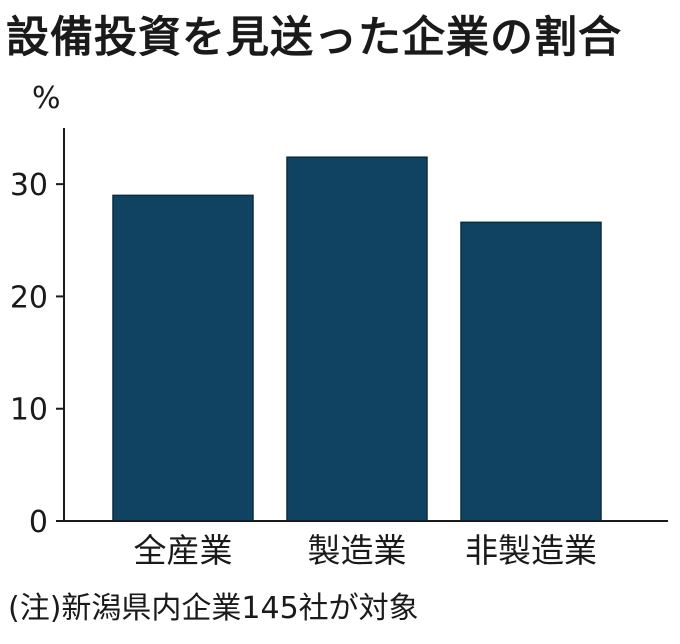 The height and width of the screenshot is (644, 680). I want to click on y-tick-label-10: 10, so click(29, 410).